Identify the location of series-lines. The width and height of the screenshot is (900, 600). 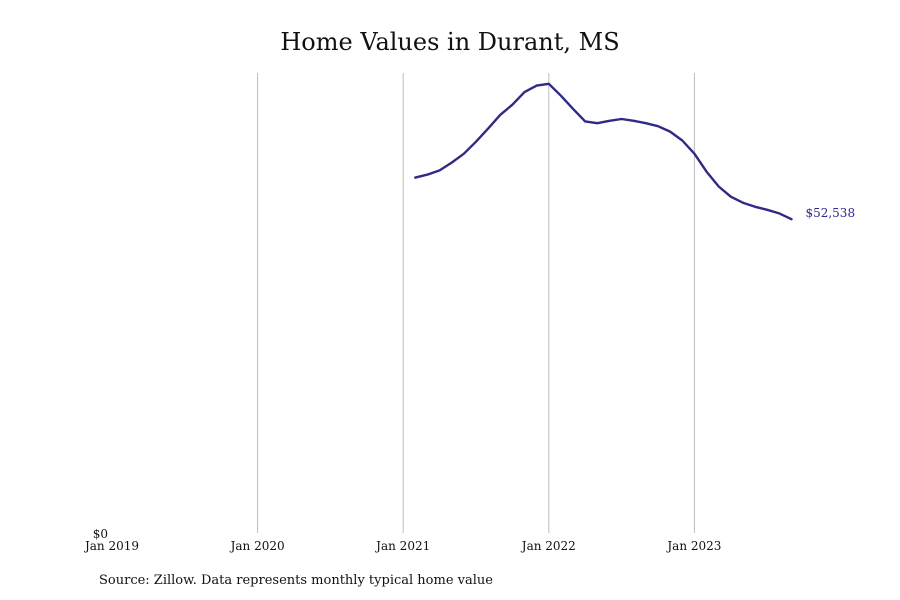
(603, 151).